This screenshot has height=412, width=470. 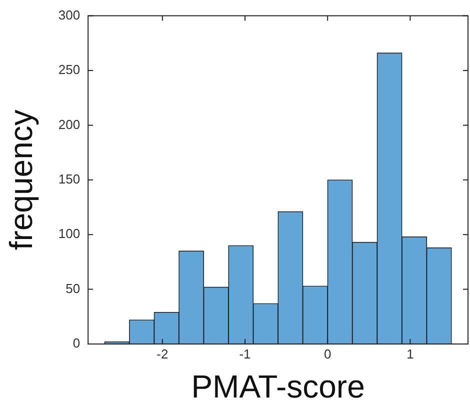 I want to click on x-tick-label: 0, so click(x=328, y=354).